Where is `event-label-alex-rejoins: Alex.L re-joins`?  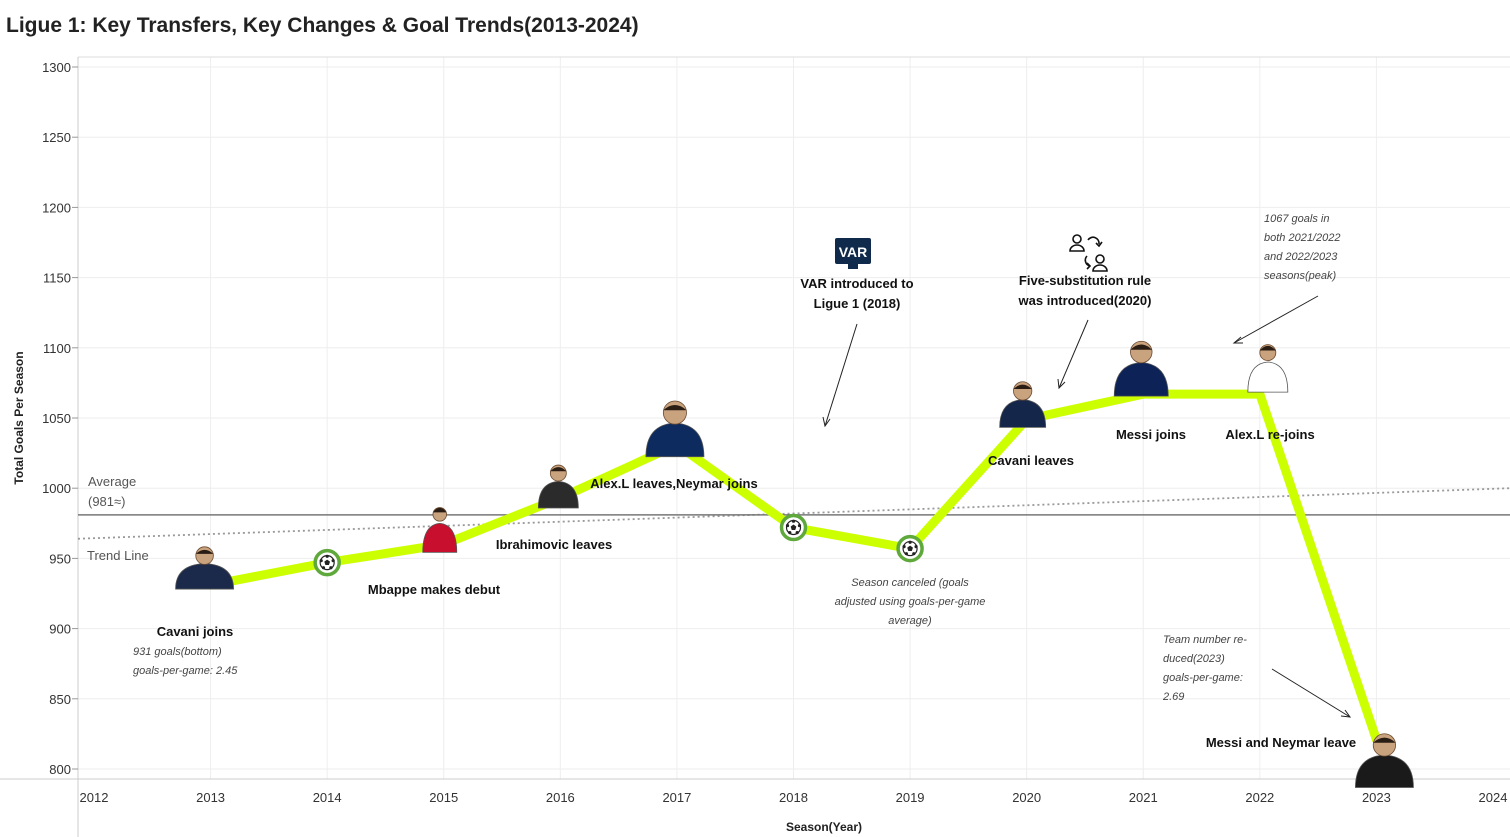 event-label-alex-rejoins: Alex.L re-joins is located at coordinates (1269, 434).